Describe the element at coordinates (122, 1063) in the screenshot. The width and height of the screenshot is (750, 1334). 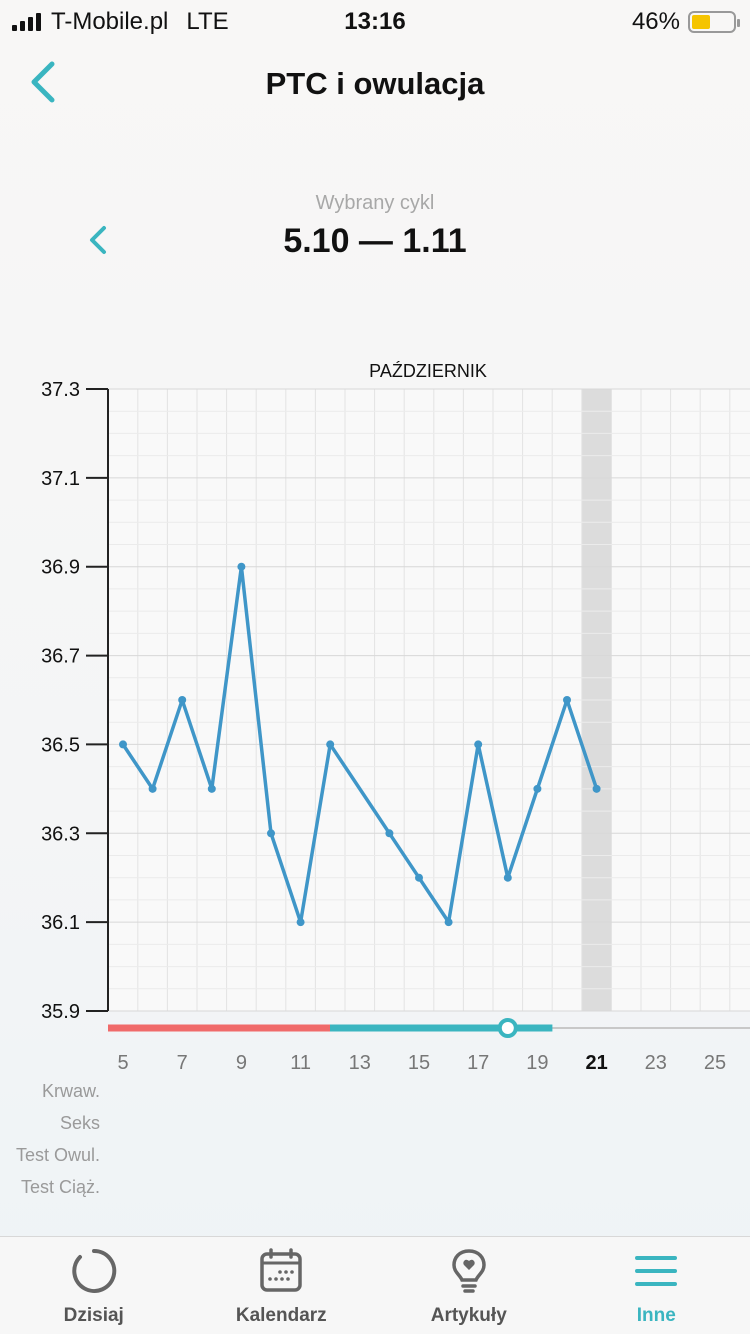
I see `x-tick-label: 5` at that location.